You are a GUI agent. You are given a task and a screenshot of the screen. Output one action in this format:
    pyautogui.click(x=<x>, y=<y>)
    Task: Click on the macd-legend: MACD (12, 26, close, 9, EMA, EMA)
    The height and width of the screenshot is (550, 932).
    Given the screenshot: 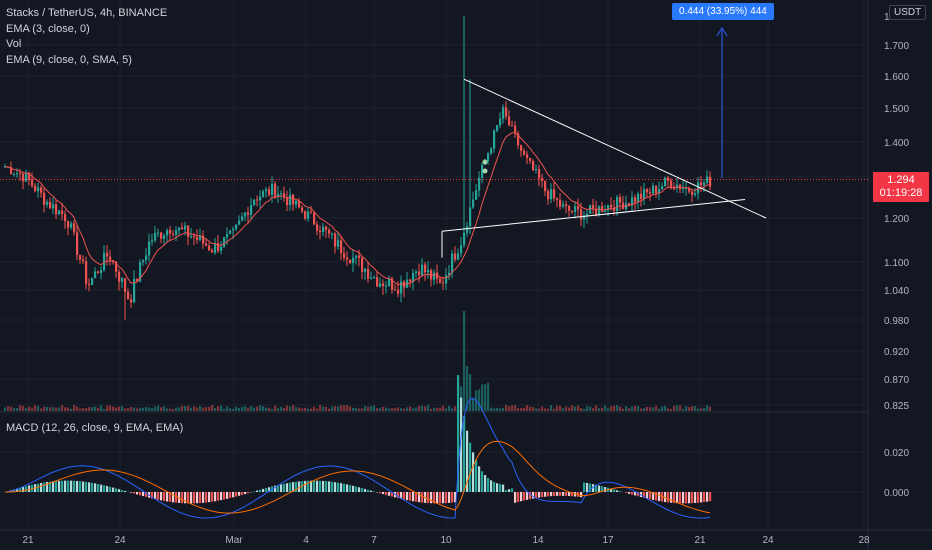 What is the action you would take?
    pyautogui.click(x=95, y=428)
    